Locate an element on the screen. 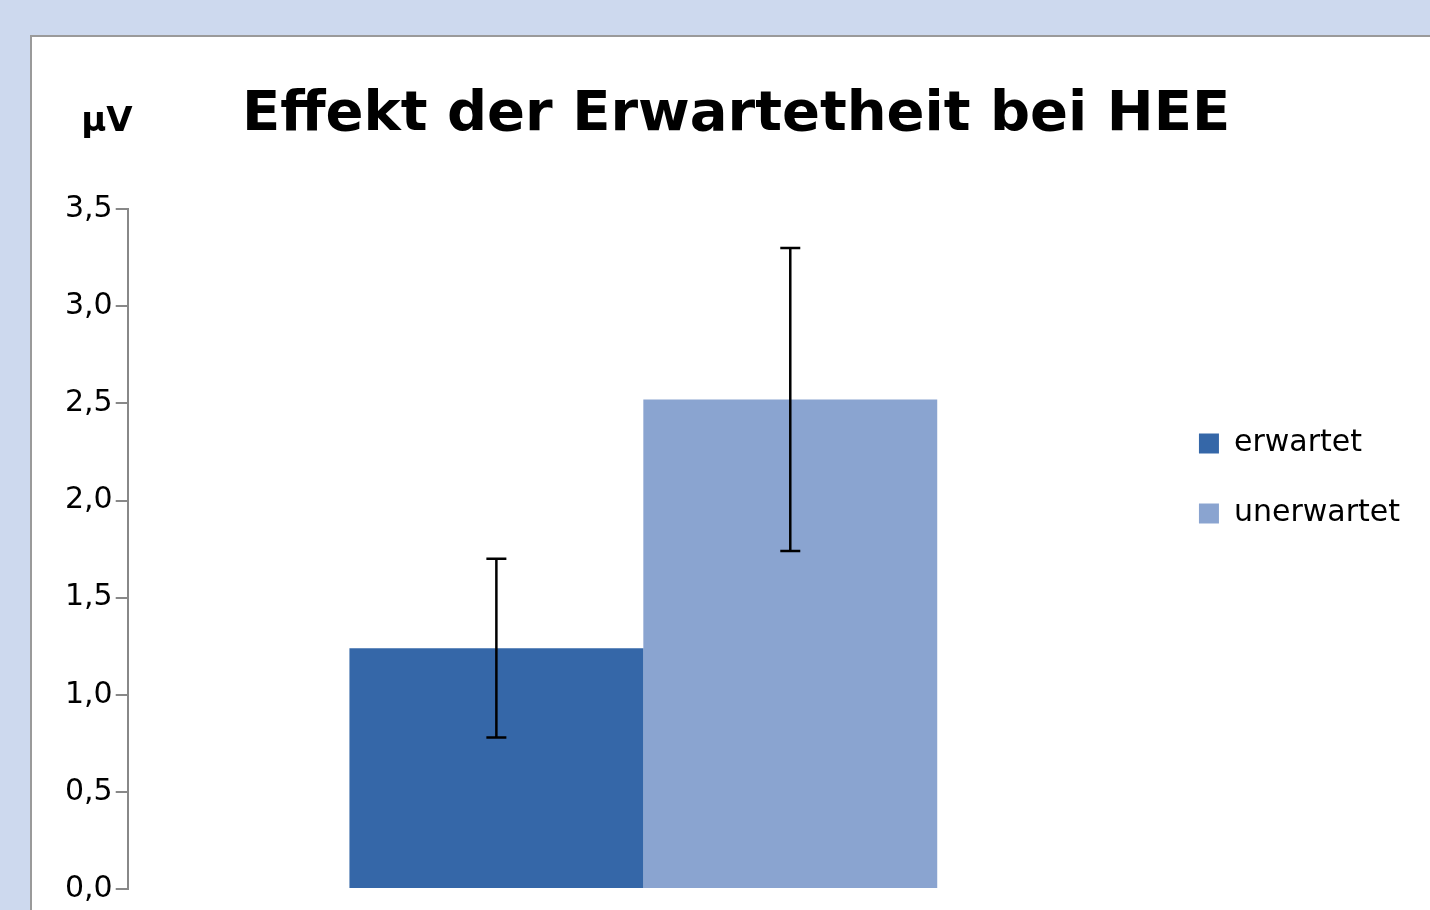 The width and height of the screenshot is (1430, 910). y-axis-title: µV is located at coordinates (107, 118).